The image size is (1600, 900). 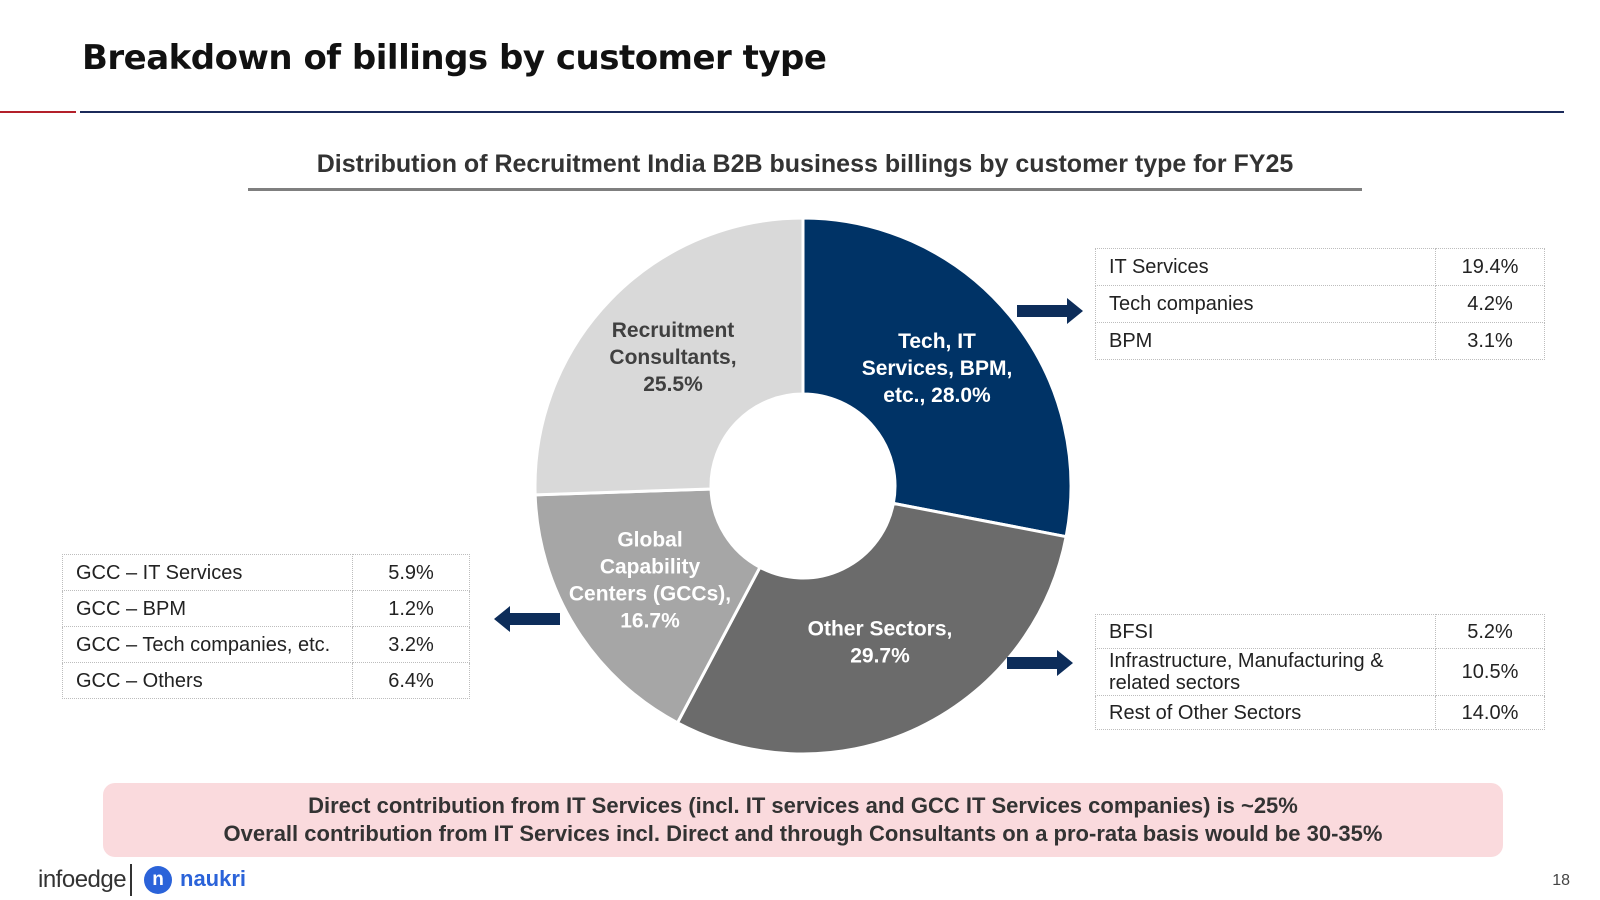 I want to click on table-row: Rest of Other Sectors 14.0%, so click(x=1320, y=712).